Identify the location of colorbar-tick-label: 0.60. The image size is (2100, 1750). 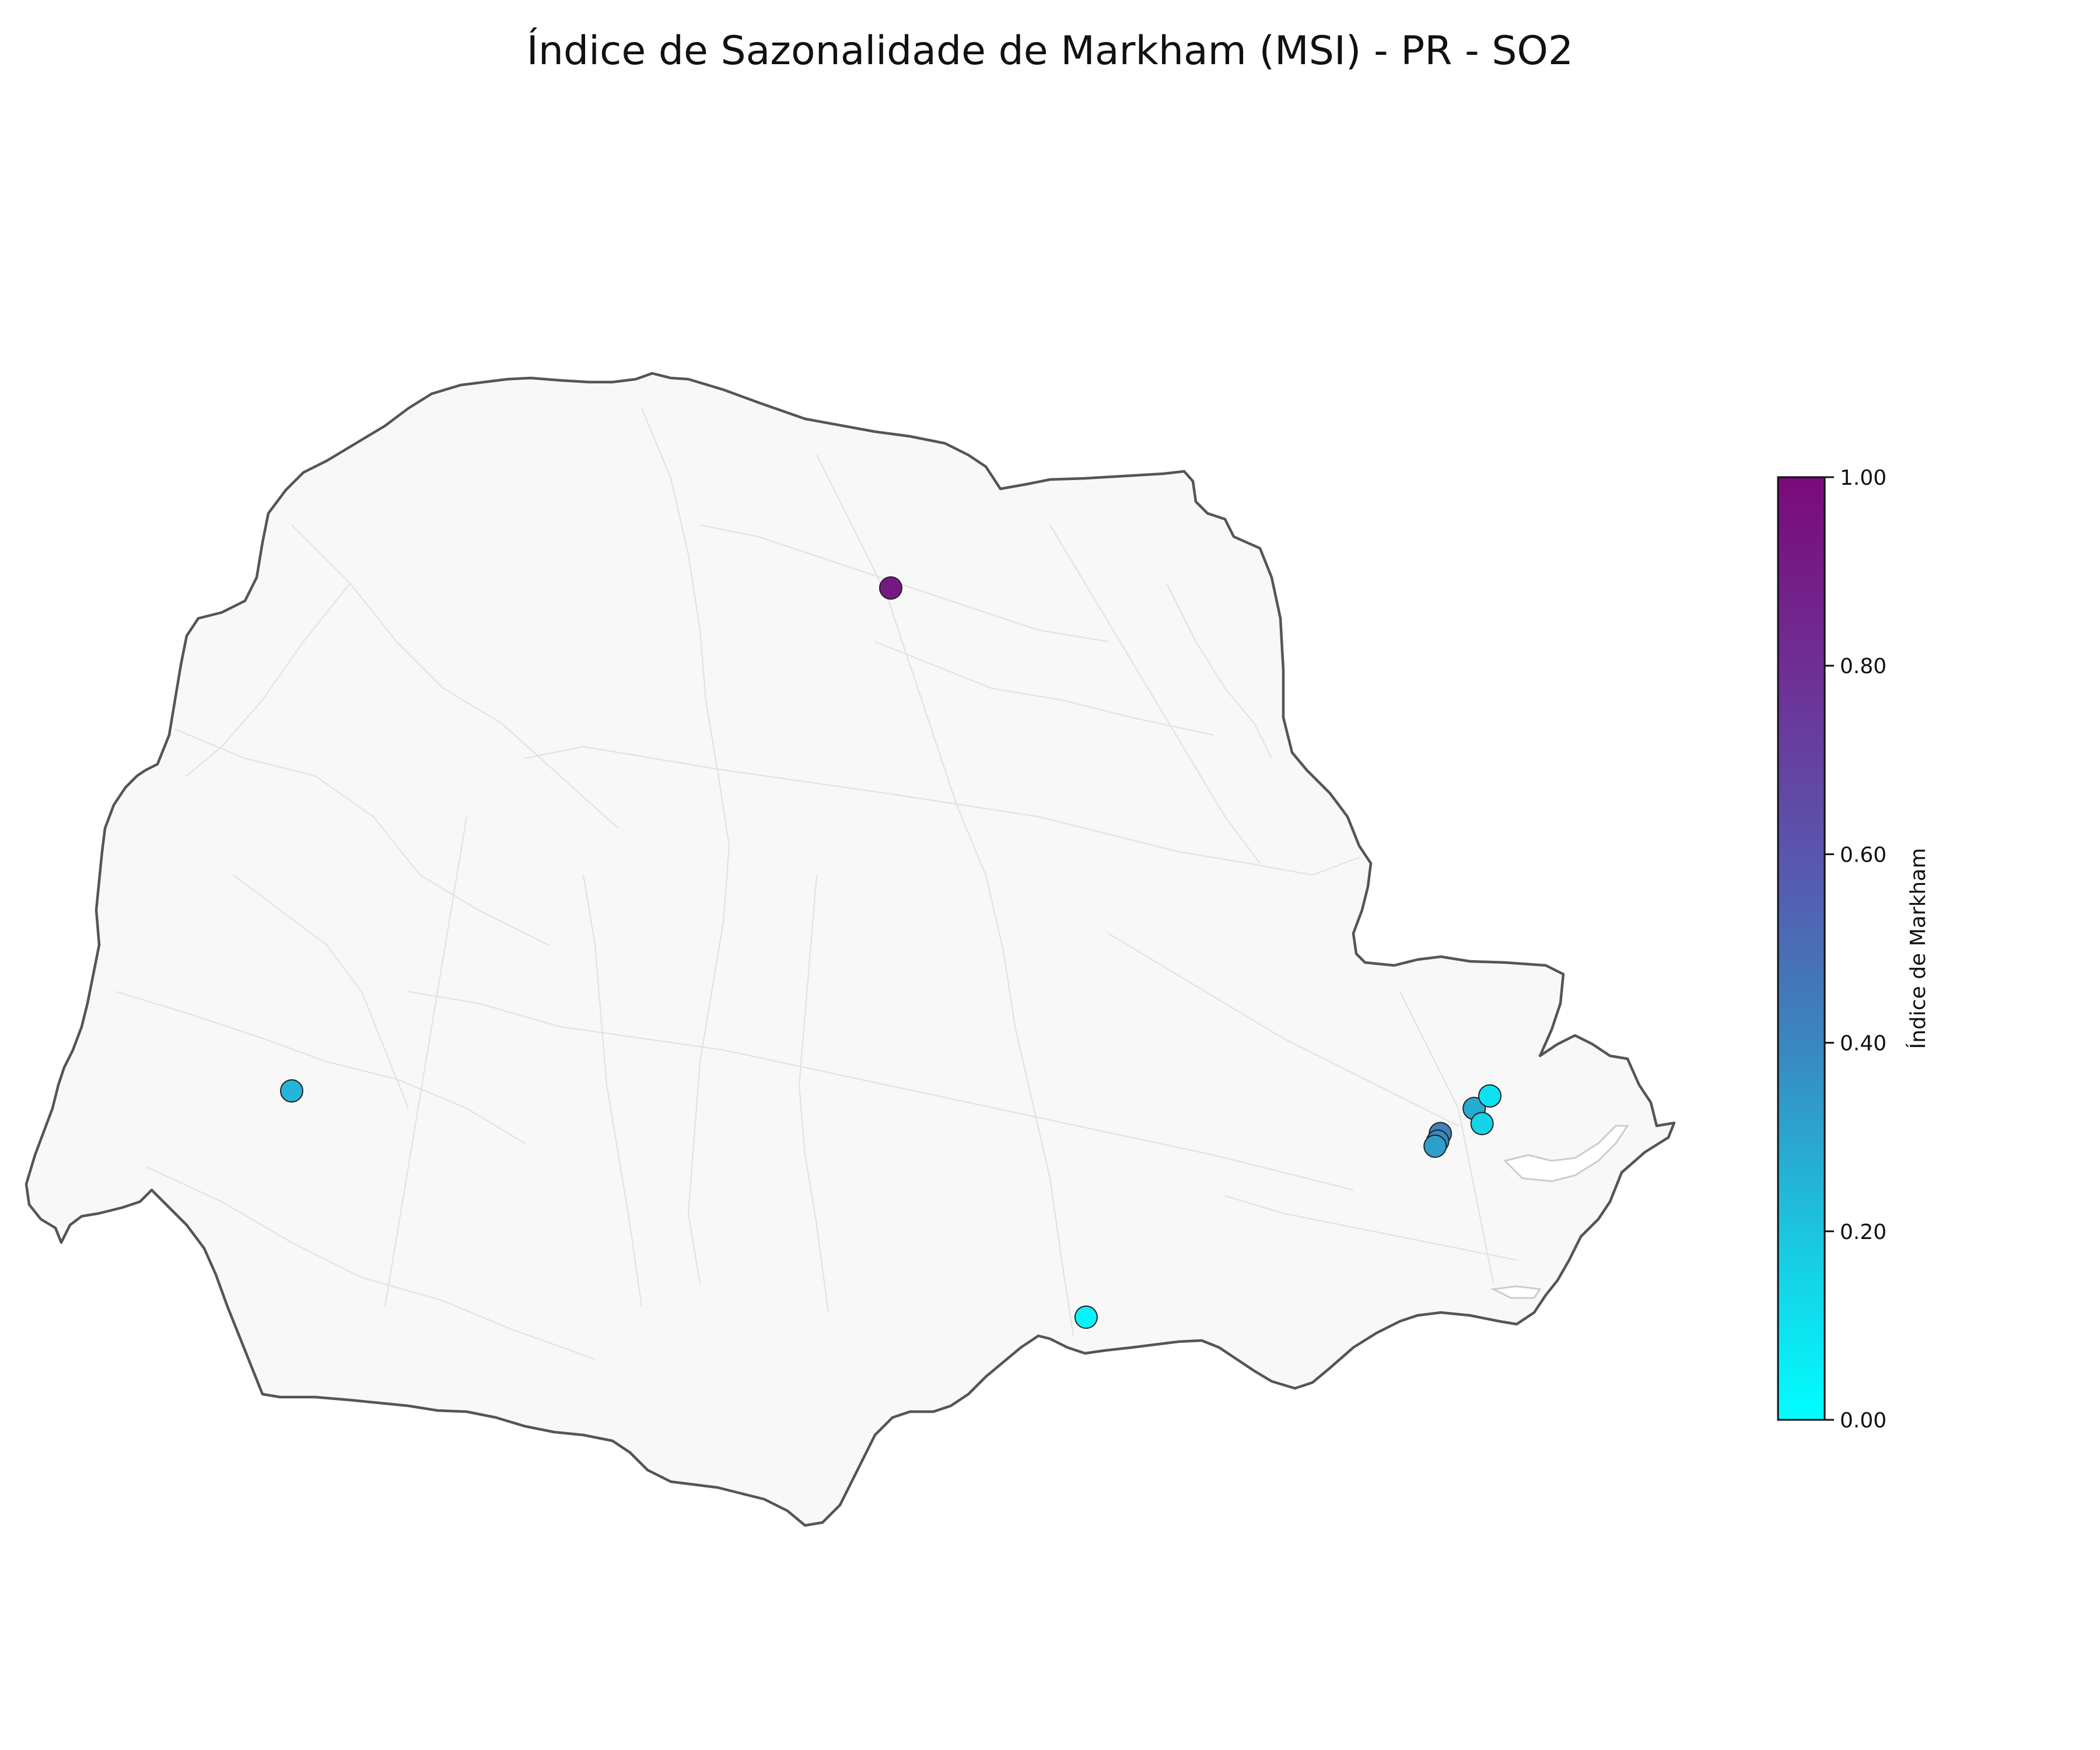
(1863, 855).